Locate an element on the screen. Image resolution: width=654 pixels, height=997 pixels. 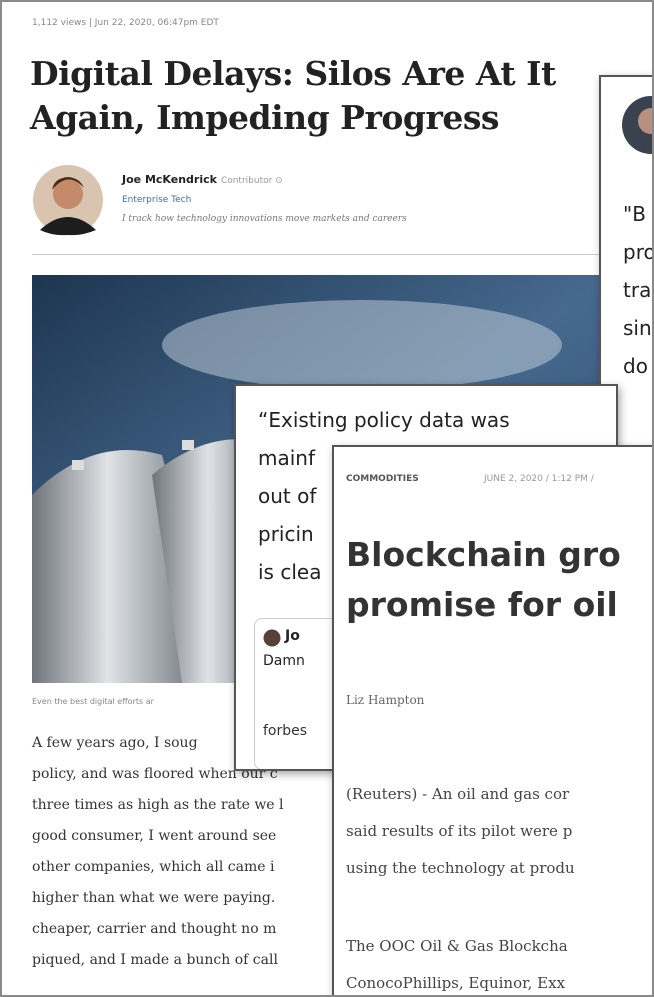
body-text: policy, and was floored when our c is located at coordinates (155, 774).